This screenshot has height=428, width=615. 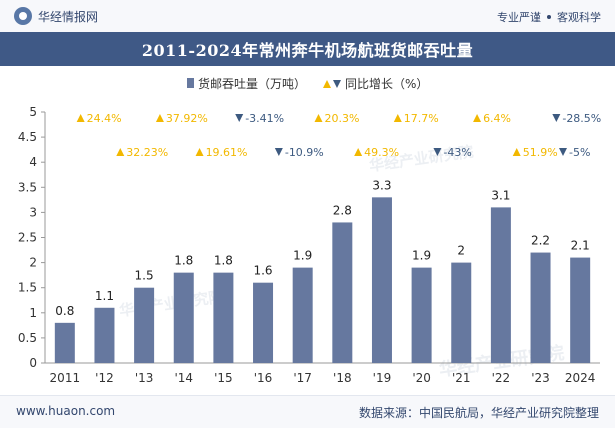 What do you see at coordinates (579, 17) in the screenshot?
I see `tagline-right: 客观科学` at bounding box center [579, 17].